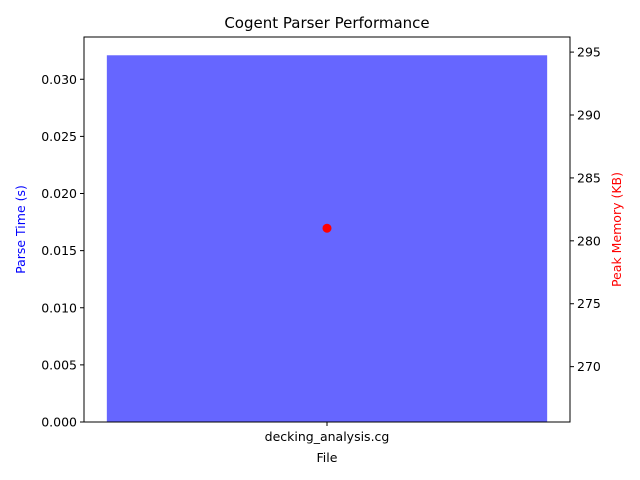 The height and width of the screenshot is (480, 640). What do you see at coordinates (59, 250) in the screenshot?
I see `left-y-tick-label: 0.015` at bounding box center [59, 250].